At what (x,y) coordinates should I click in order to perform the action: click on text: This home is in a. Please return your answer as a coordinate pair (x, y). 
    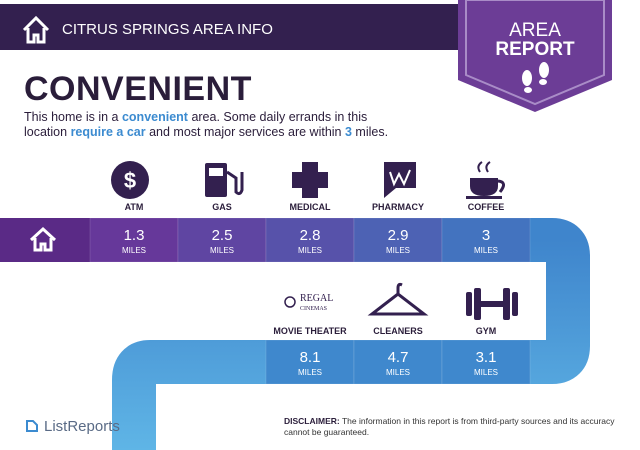
    Looking at the image, I should click on (73, 117).